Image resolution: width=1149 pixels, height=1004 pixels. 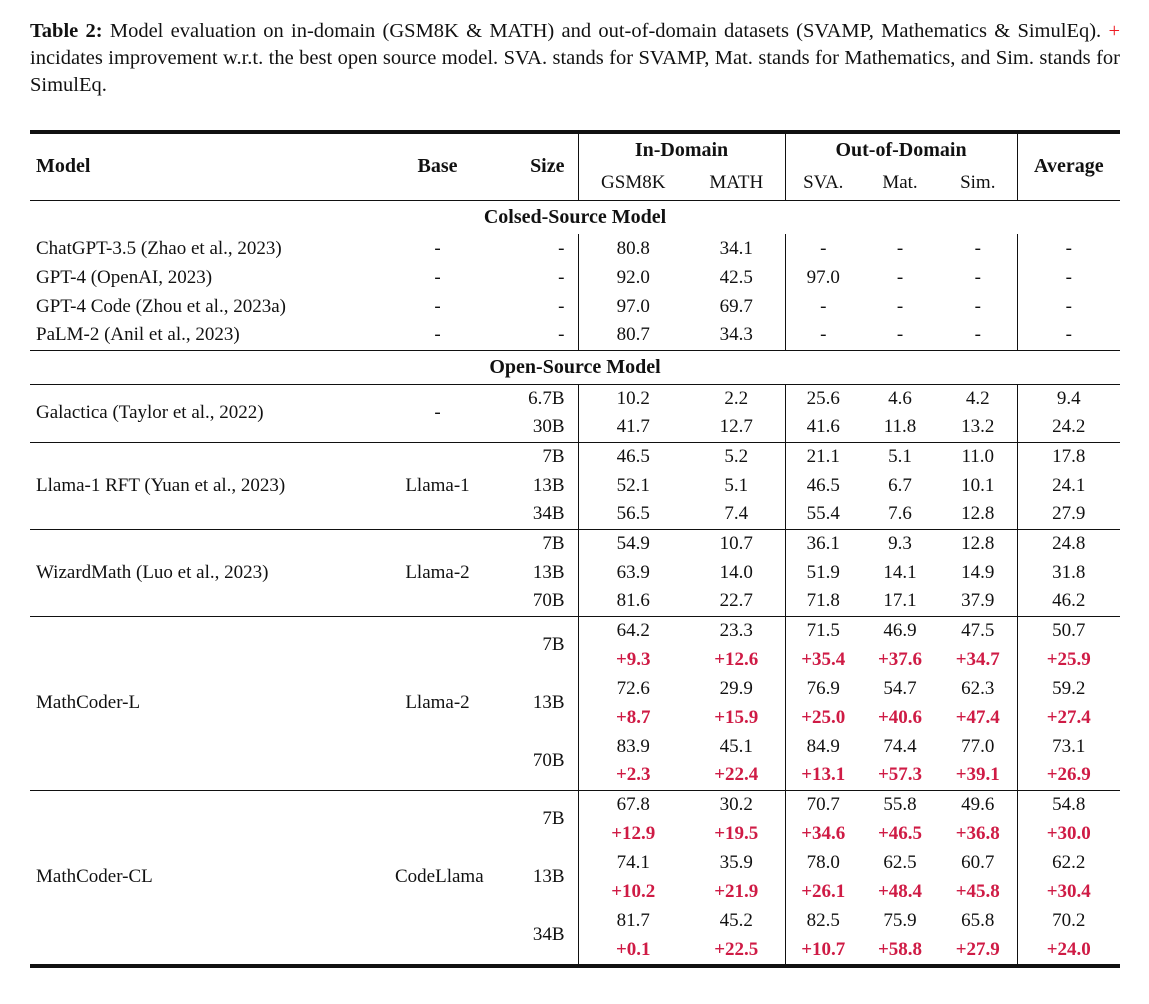 I want to click on value-cell: 10.1, so click(x=978, y=485).